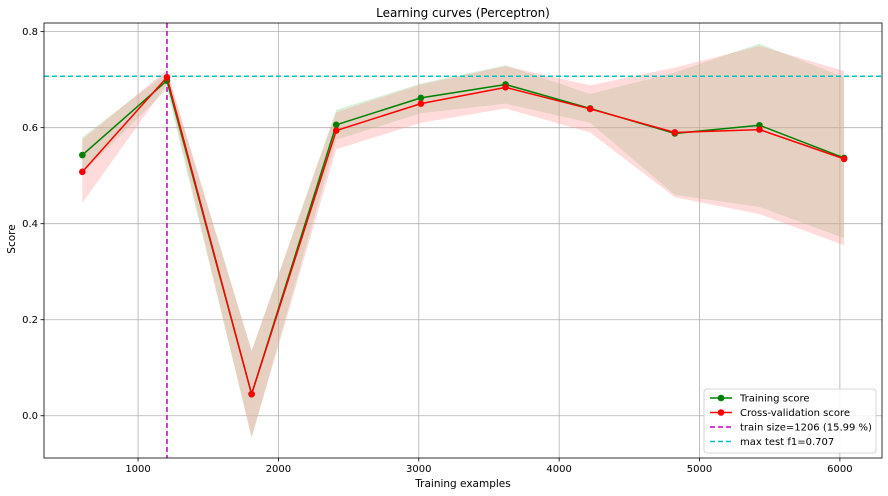 The width and height of the screenshot is (888, 496). Describe the element at coordinates (137, 469) in the screenshot. I see `x-tick-label: 1000` at that location.